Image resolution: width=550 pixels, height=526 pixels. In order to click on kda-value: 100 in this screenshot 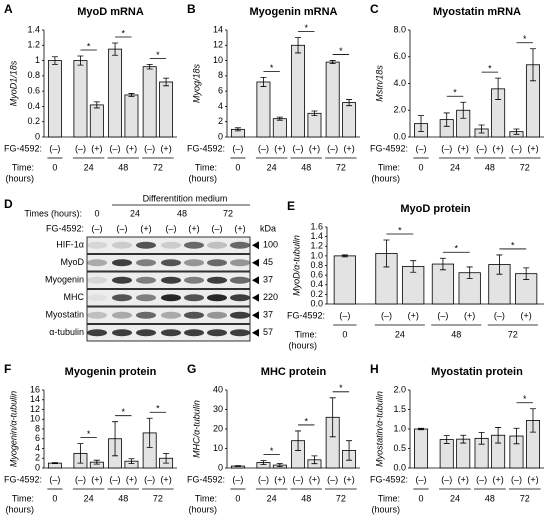, I will do `click(270, 245)`.